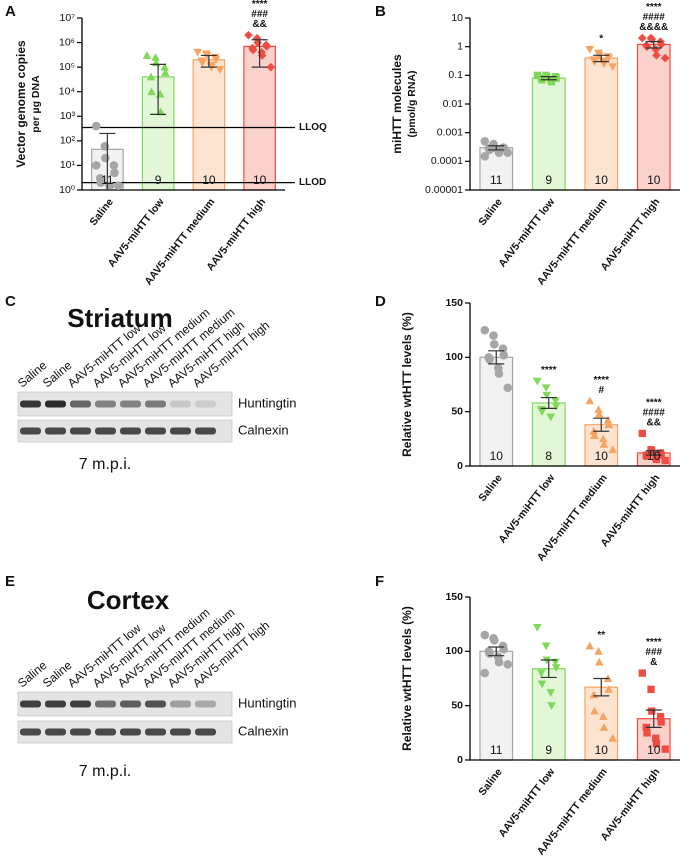  I want to click on y-axis-label: per µg DNA, so click(36, 104).